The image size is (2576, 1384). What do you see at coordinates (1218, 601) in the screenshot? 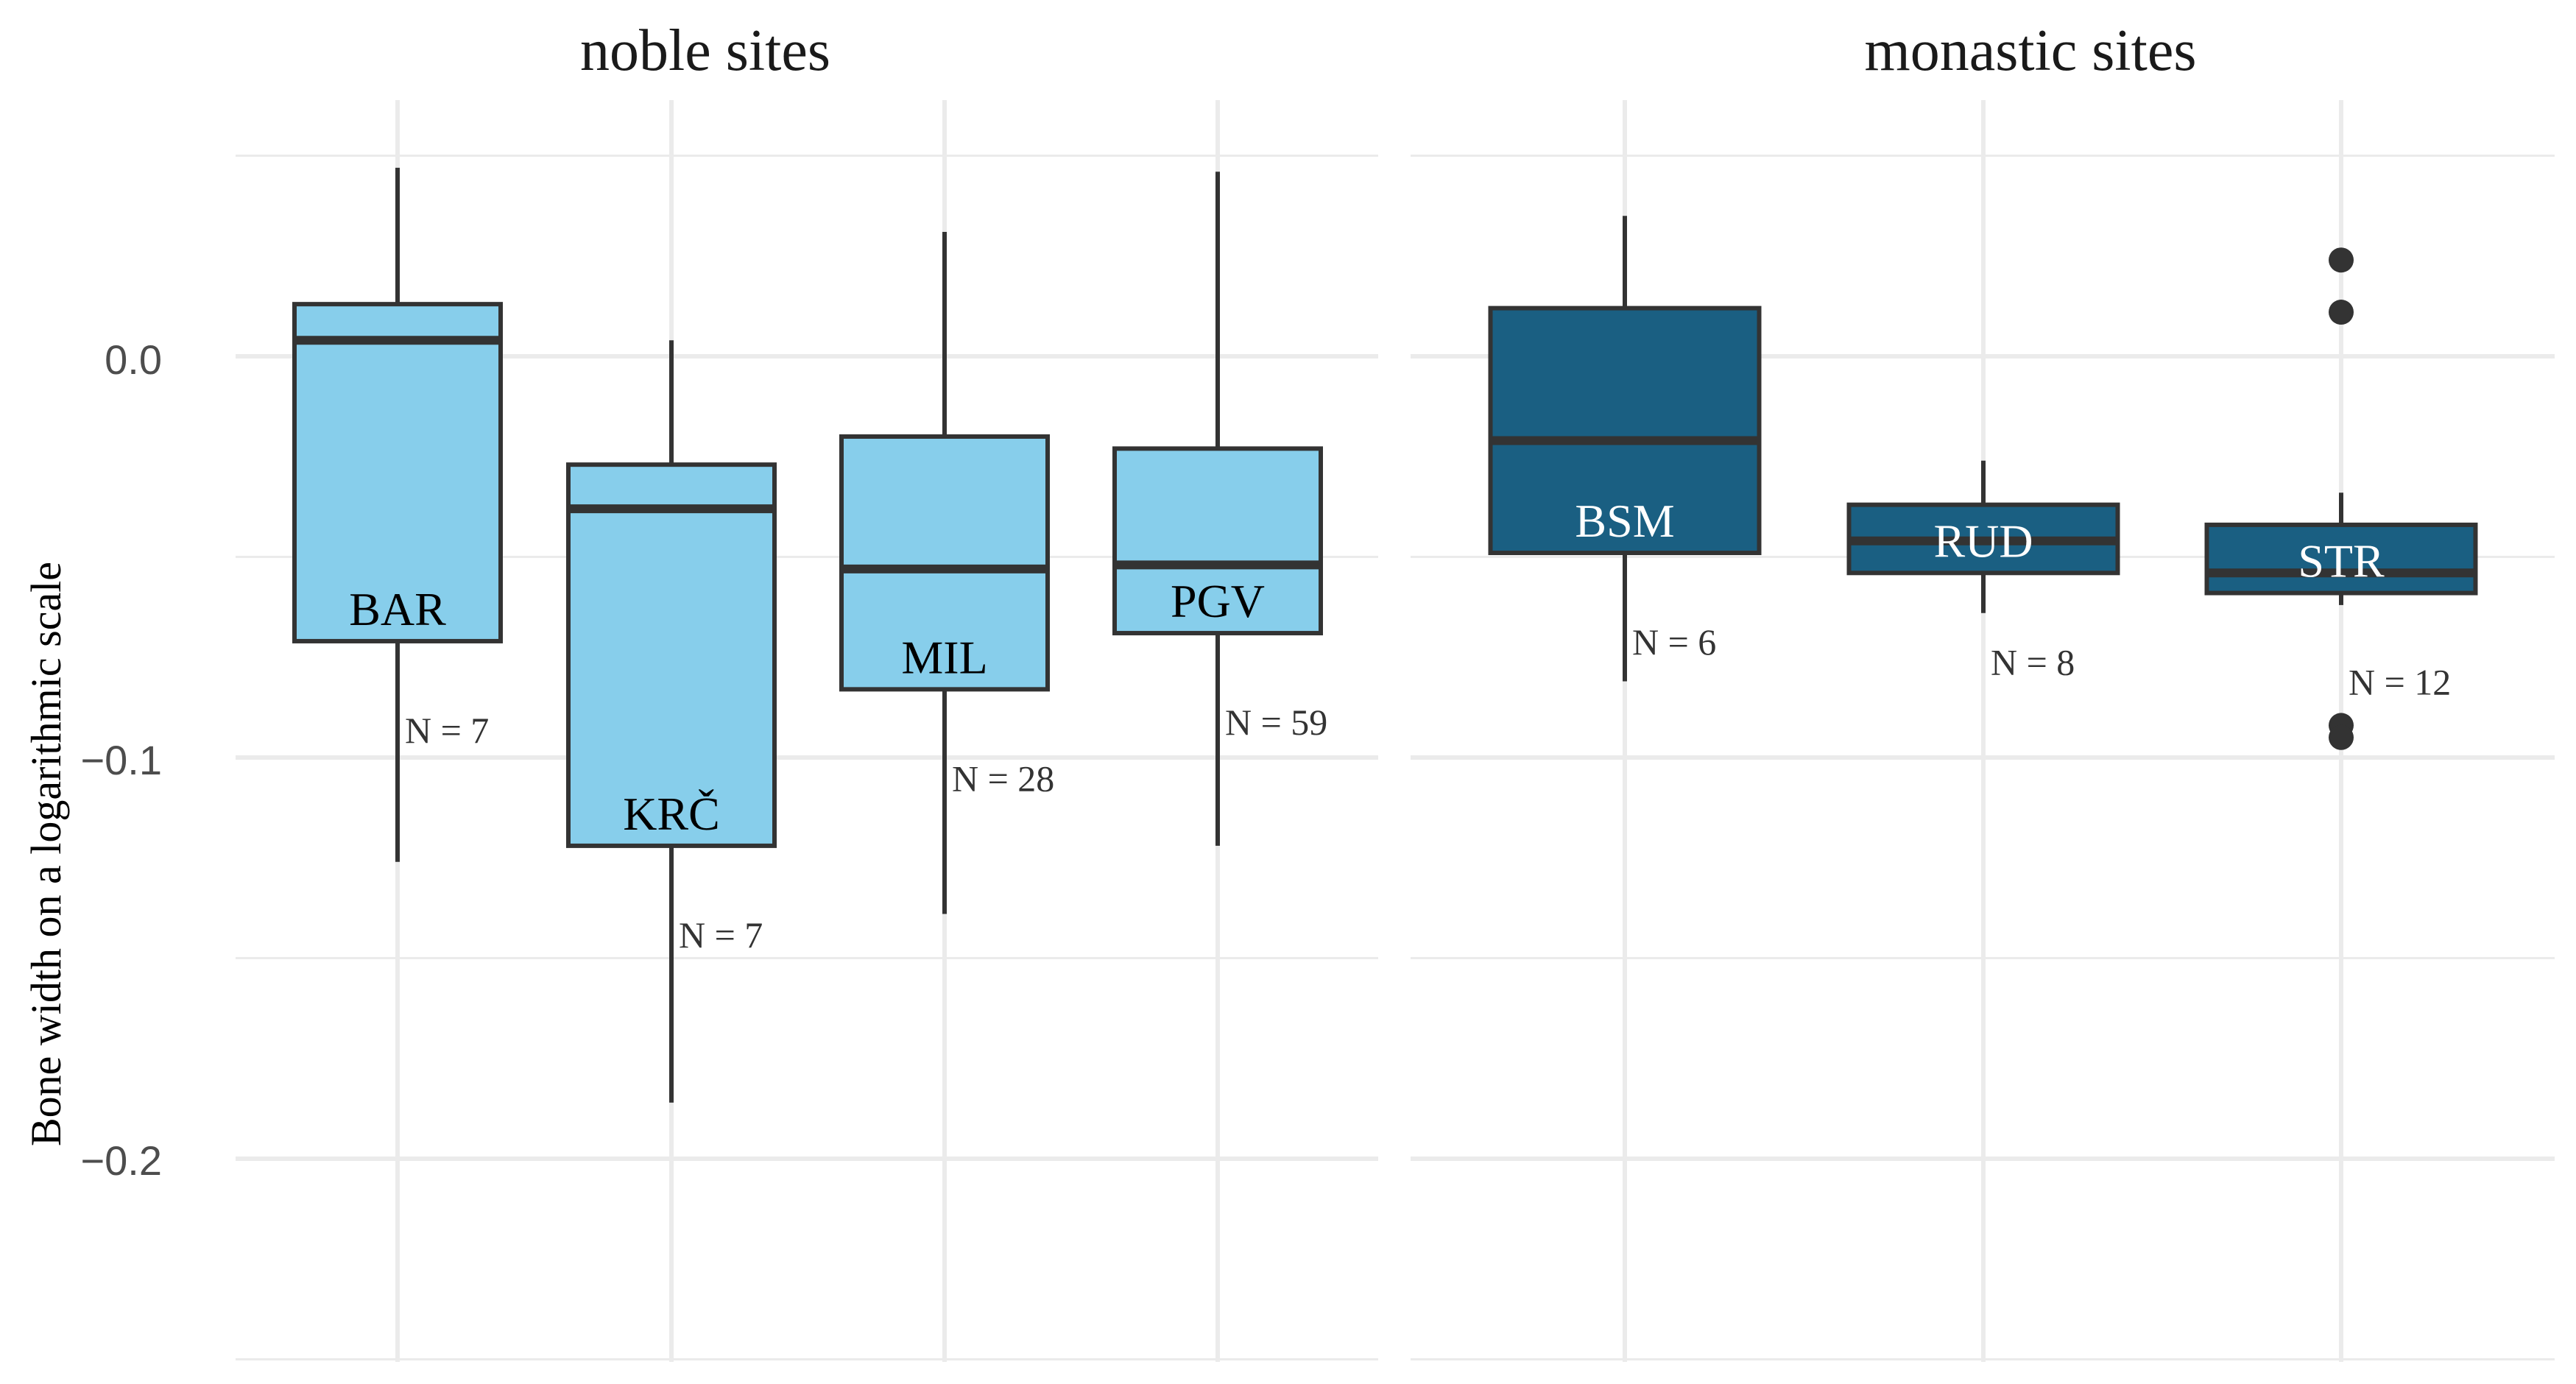
I see `site-label: PGV` at bounding box center [1218, 601].